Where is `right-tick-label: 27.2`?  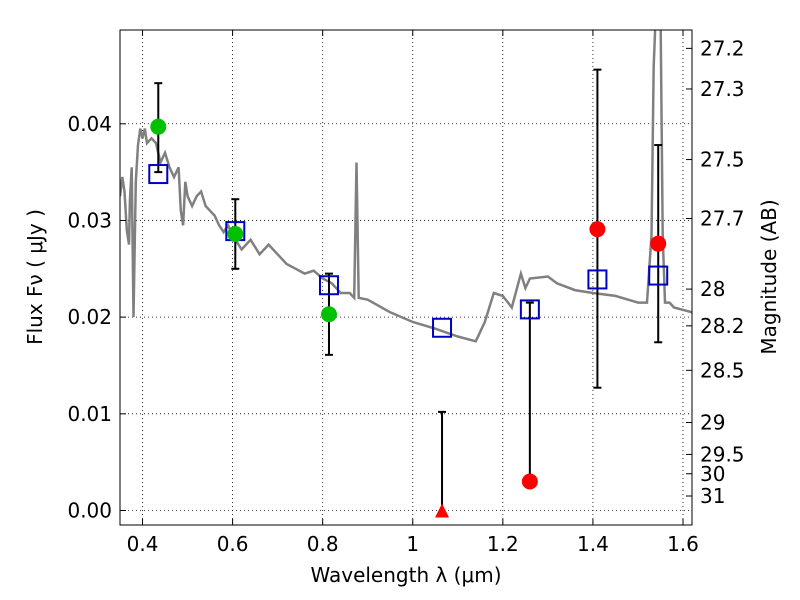
right-tick-label: 27.2 is located at coordinates (722, 48).